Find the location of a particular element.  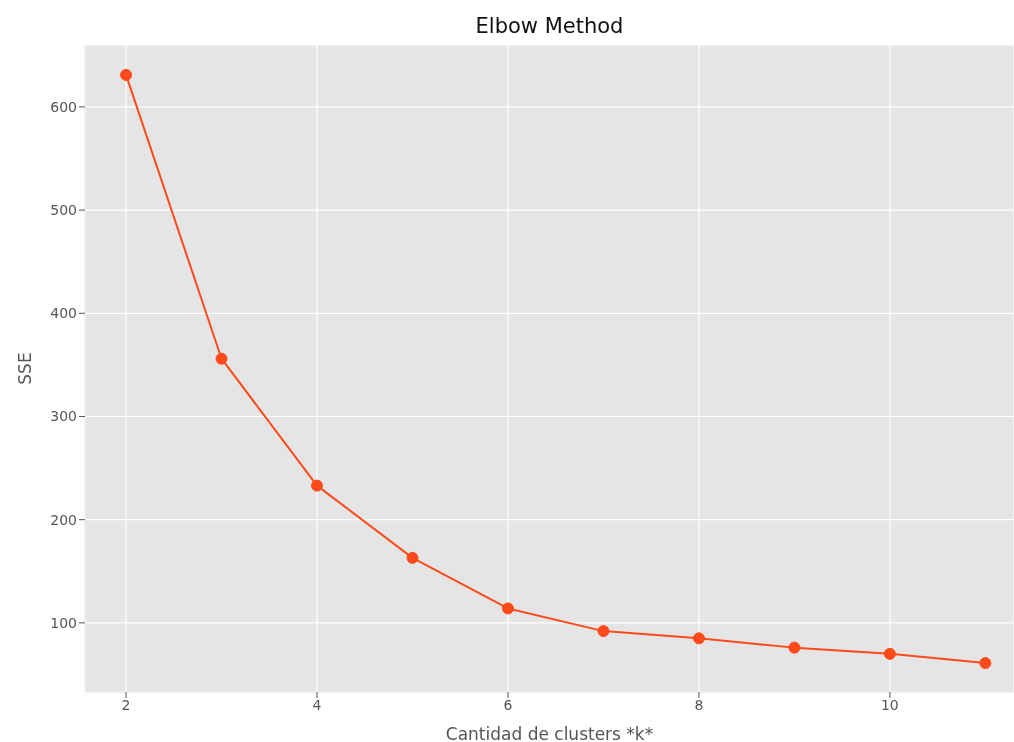

y-tick-label: 200 is located at coordinates (63, 519).